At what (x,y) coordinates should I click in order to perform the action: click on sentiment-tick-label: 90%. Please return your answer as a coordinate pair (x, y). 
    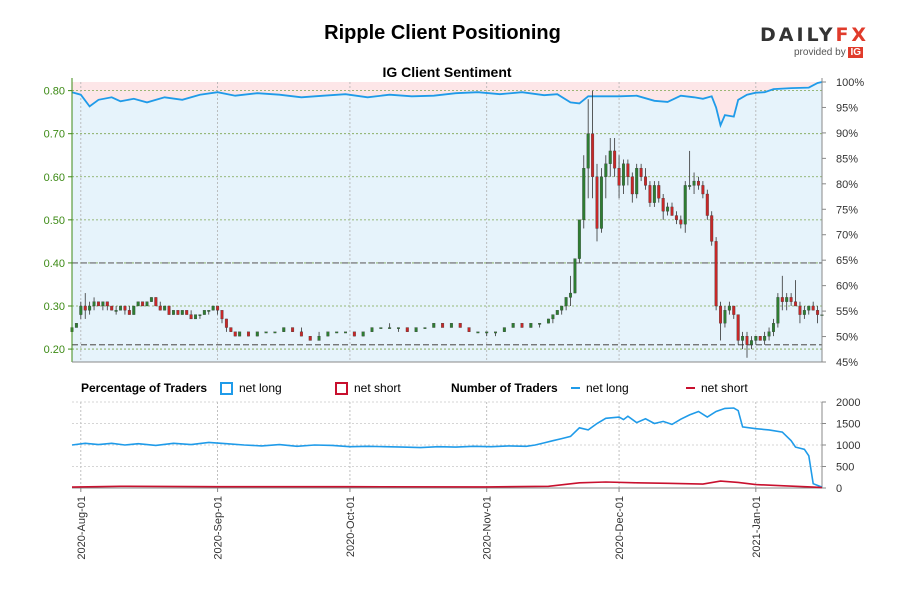
    Looking at the image, I should click on (847, 134).